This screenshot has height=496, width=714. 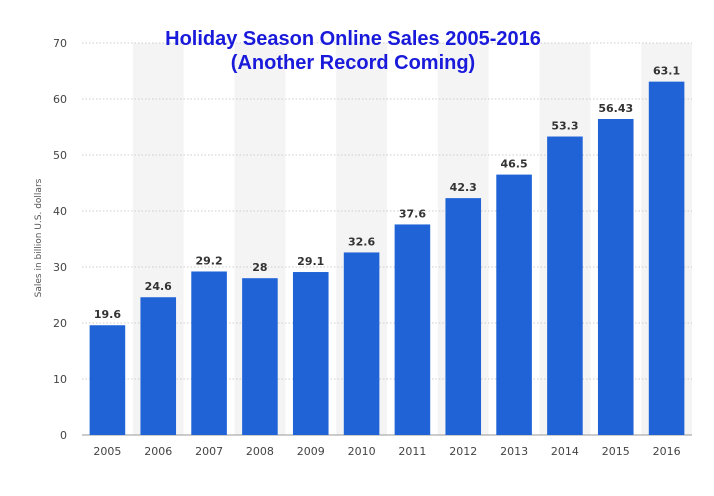 What do you see at coordinates (260, 451) in the screenshot?
I see `x-tick-label: 2008` at bounding box center [260, 451].